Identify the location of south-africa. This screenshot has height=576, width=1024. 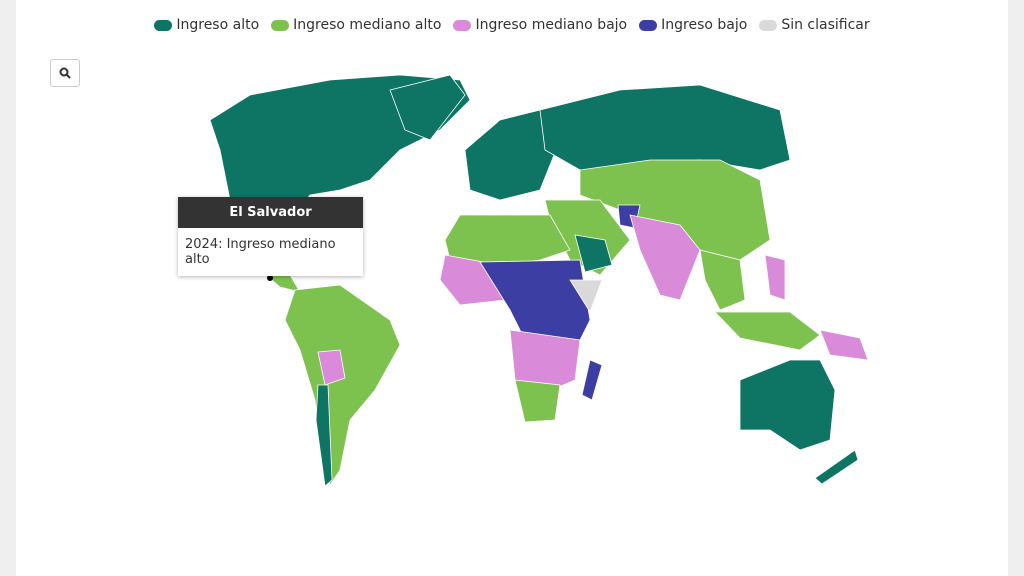
(537, 401).